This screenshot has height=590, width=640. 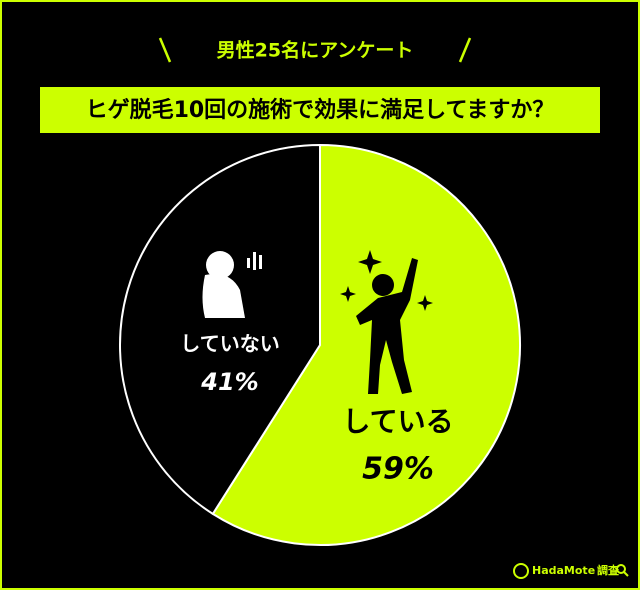 I want to click on value-label: 59%, so click(x=398, y=469).